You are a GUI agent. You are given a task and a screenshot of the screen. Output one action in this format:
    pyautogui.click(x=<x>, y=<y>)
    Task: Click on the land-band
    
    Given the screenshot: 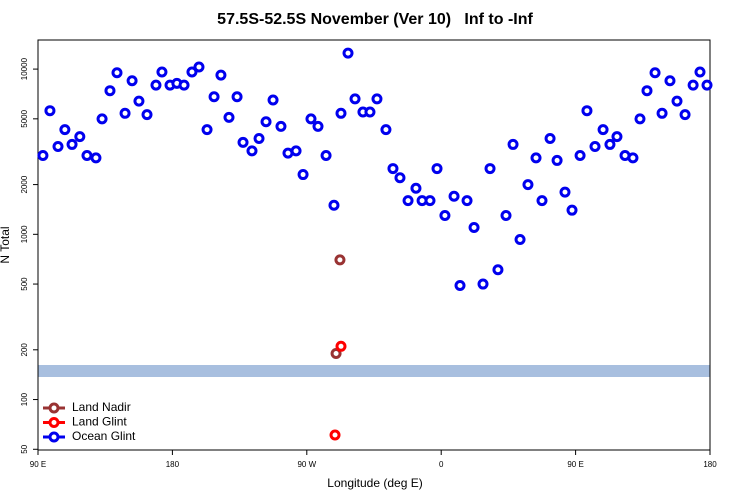 What is the action you would take?
    pyautogui.click(x=374, y=371)
    